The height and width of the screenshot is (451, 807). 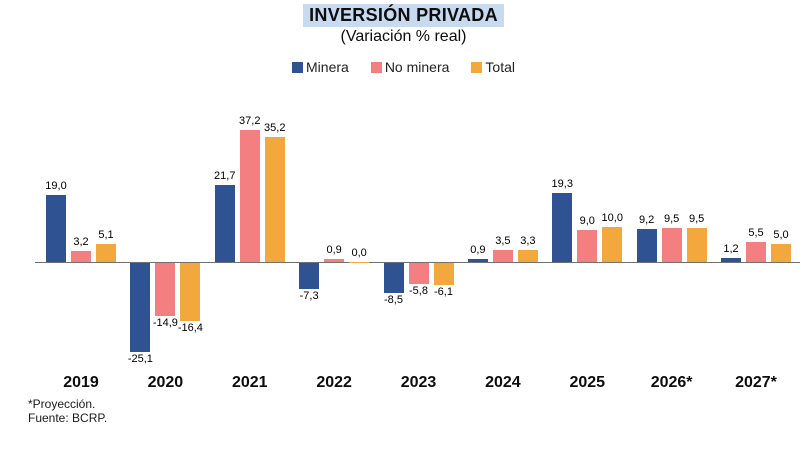 I want to click on total-swatch-icon, so click(x=477, y=67).